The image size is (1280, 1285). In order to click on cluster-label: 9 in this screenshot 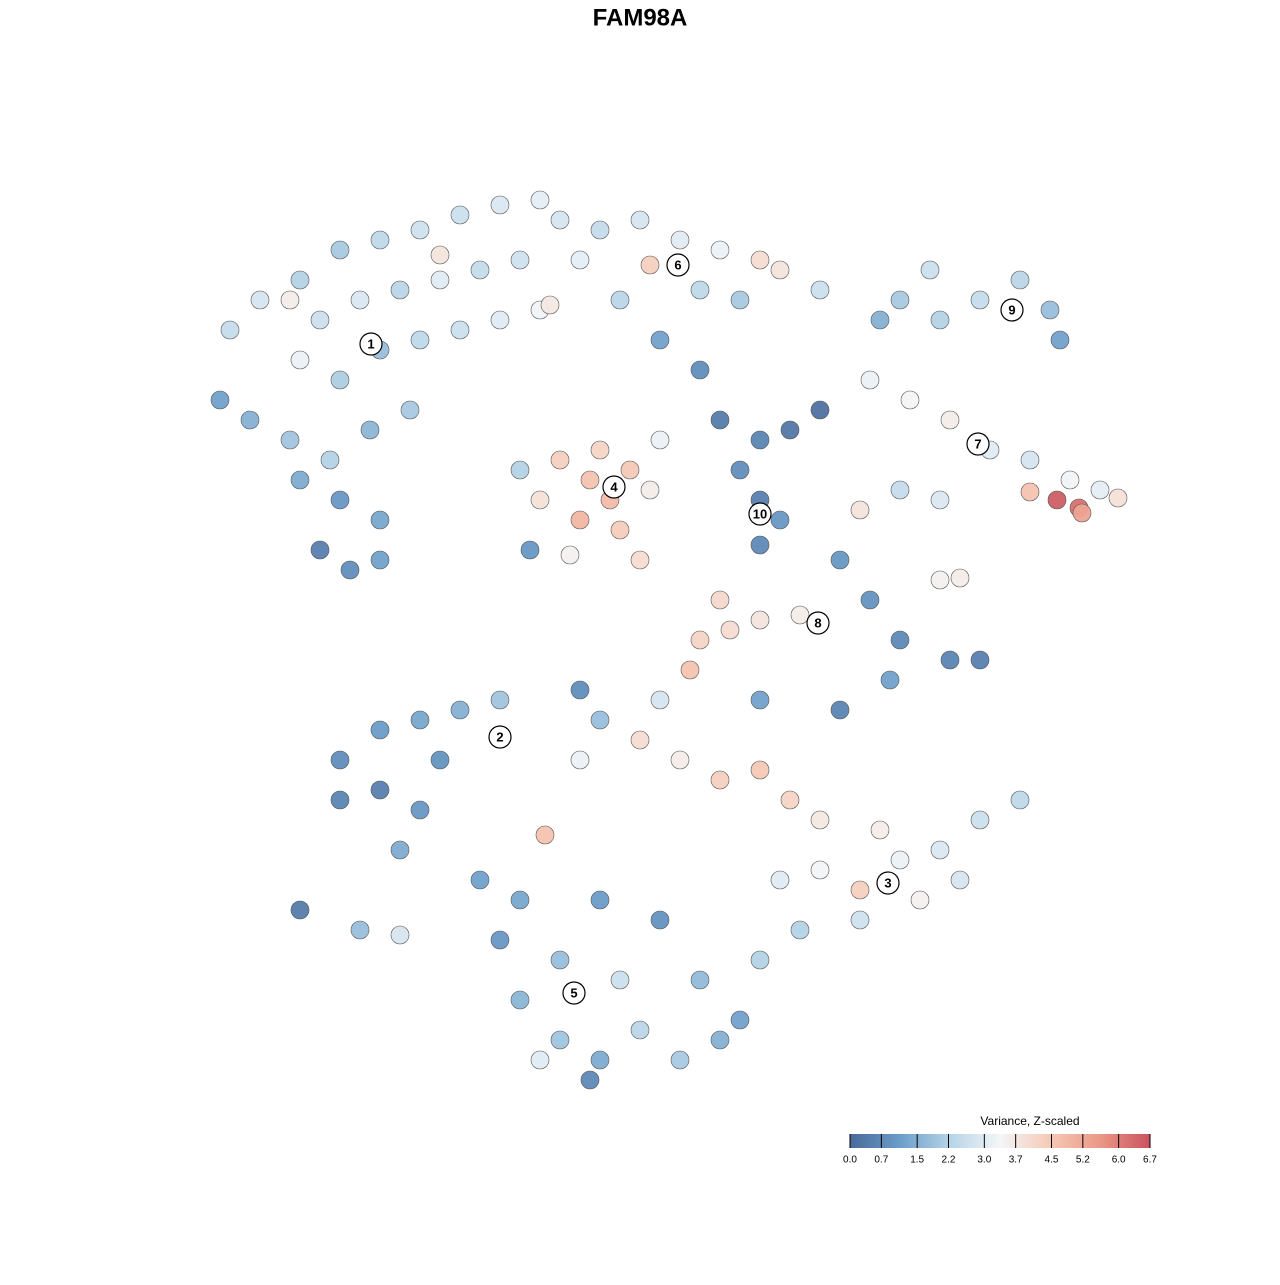, I will do `click(1011, 309)`.